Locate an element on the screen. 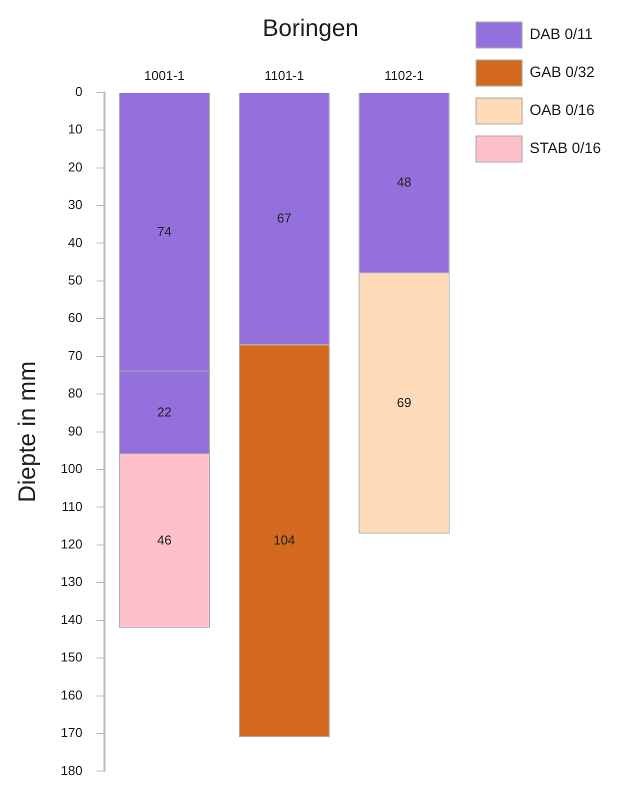  data-label: 67 is located at coordinates (284, 218).